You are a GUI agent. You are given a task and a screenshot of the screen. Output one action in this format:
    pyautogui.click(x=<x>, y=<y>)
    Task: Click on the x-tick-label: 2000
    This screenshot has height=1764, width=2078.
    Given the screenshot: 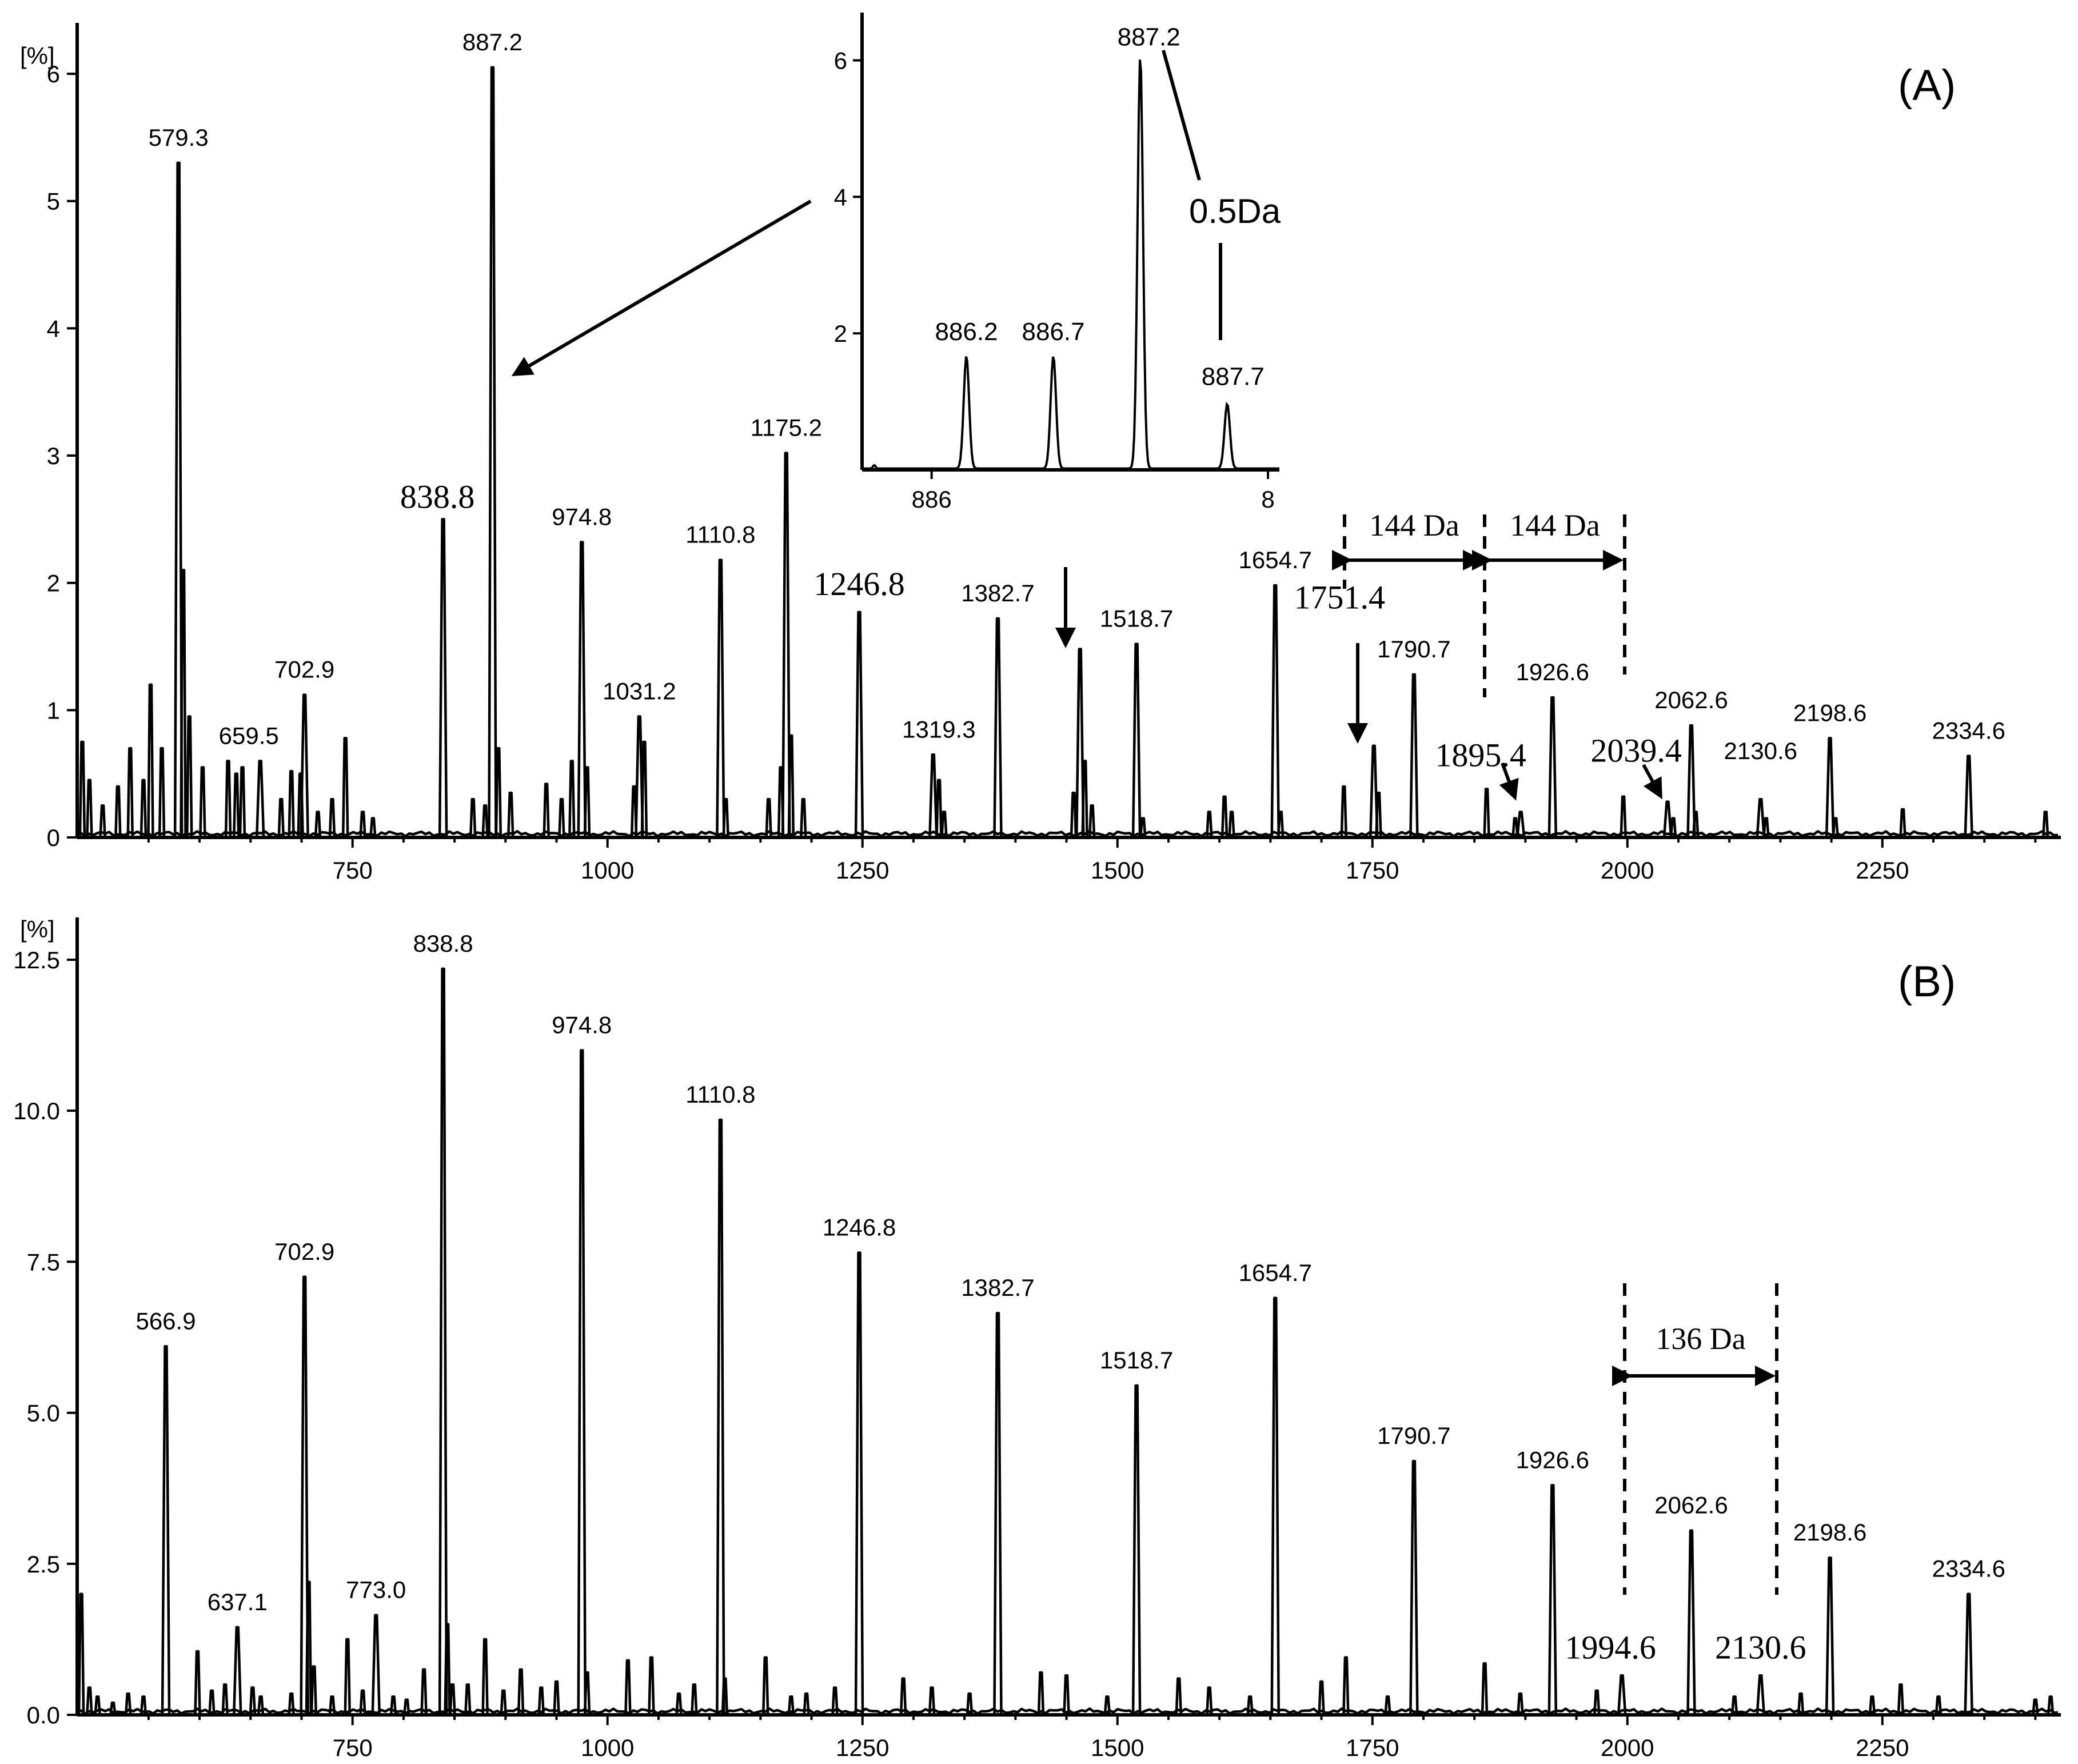 What is the action you would take?
    pyautogui.click(x=1627, y=1747)
    